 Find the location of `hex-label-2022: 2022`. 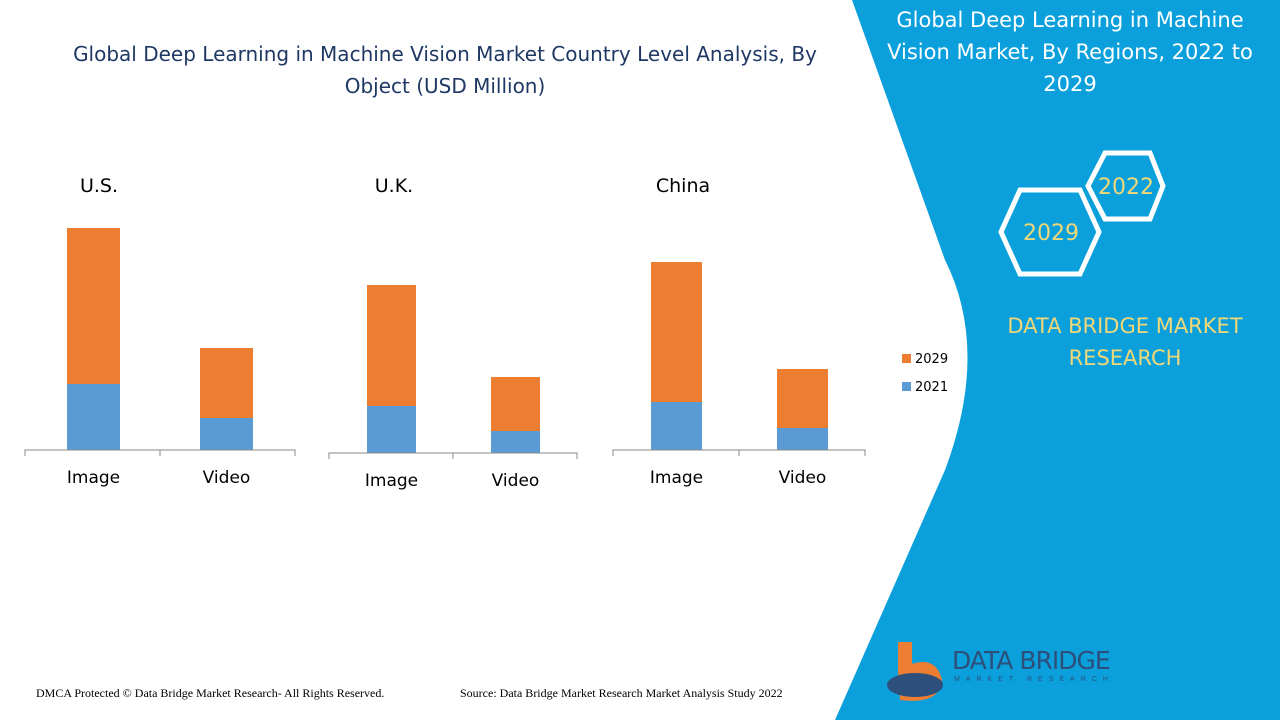

hex-label-2022: 2022 is located at coordinates (1126, 187).